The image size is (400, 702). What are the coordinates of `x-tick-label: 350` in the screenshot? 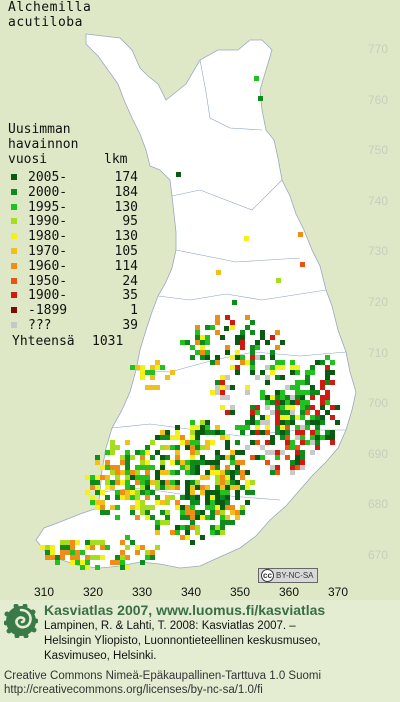 It's located at (240, 592).